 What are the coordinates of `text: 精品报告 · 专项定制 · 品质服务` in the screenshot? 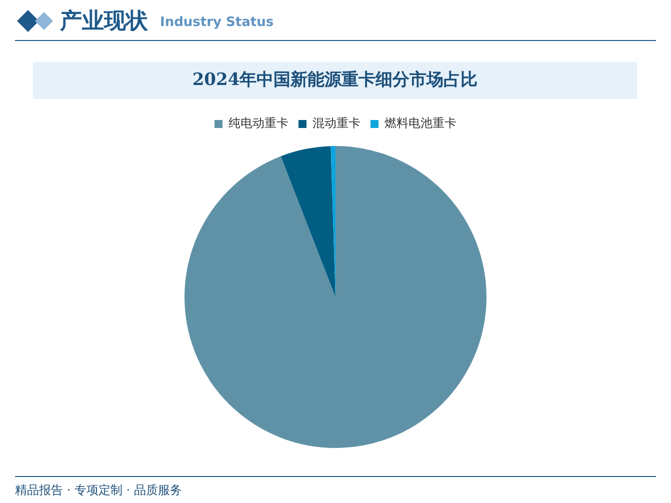 It's located at (98, 490).